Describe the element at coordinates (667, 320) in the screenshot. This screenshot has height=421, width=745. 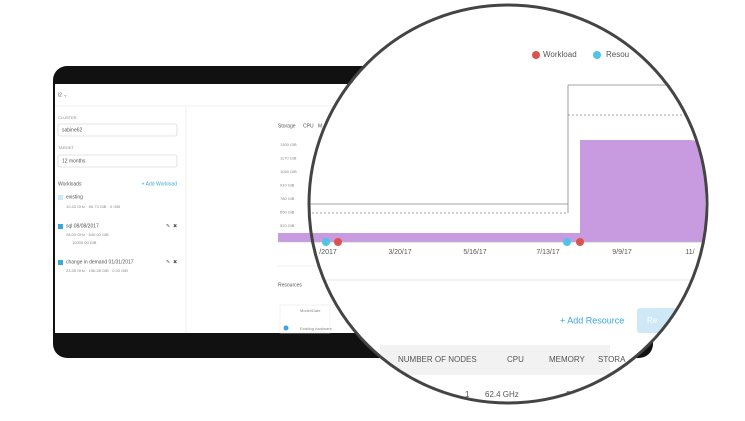
I see `button` at that location.